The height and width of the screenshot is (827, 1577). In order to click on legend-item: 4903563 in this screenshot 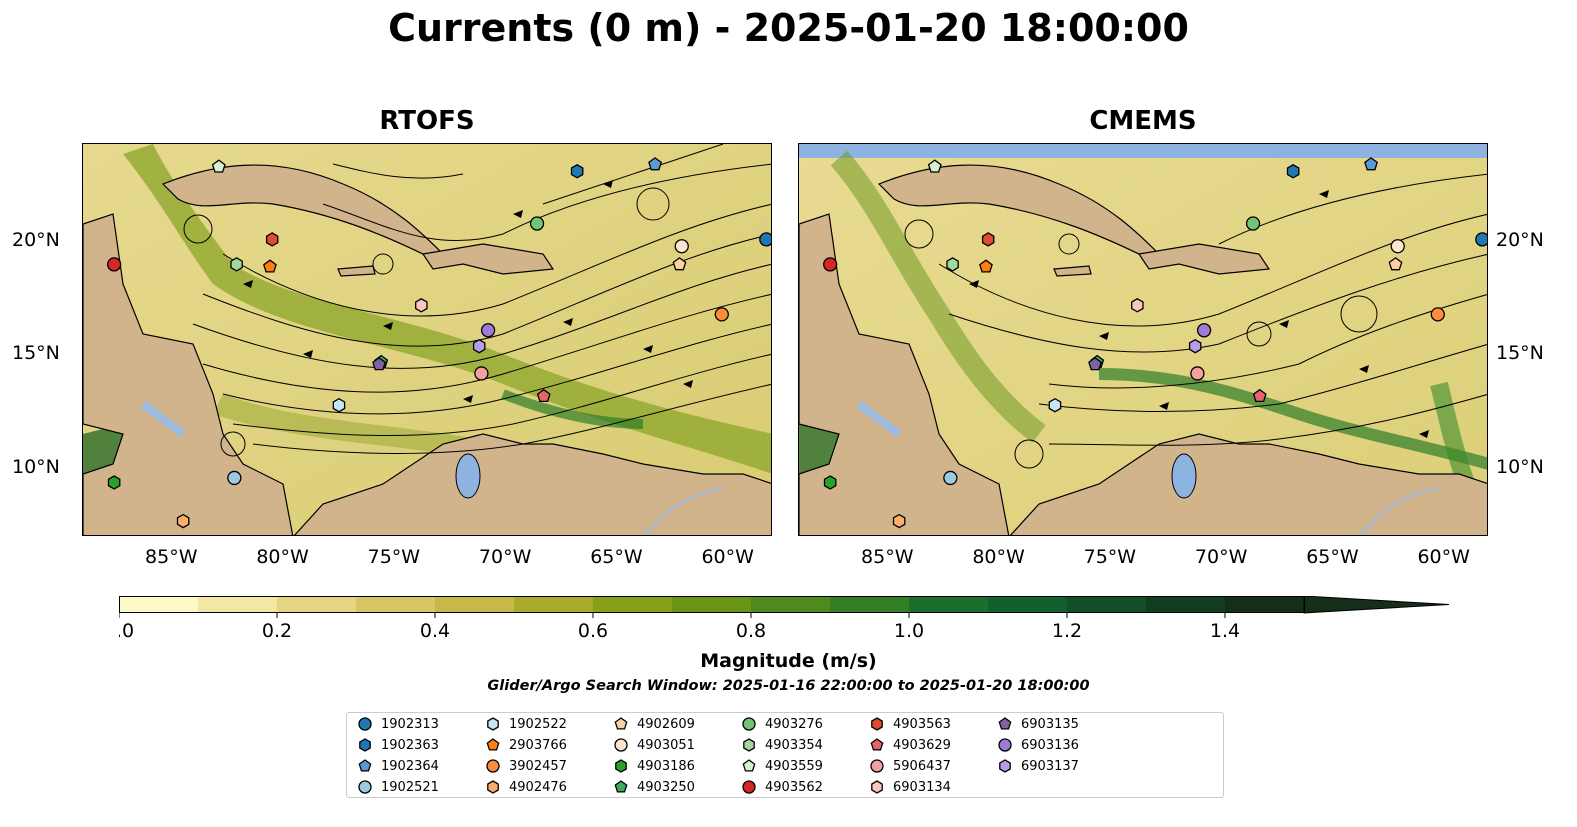, I will do `click(910, 724)`.